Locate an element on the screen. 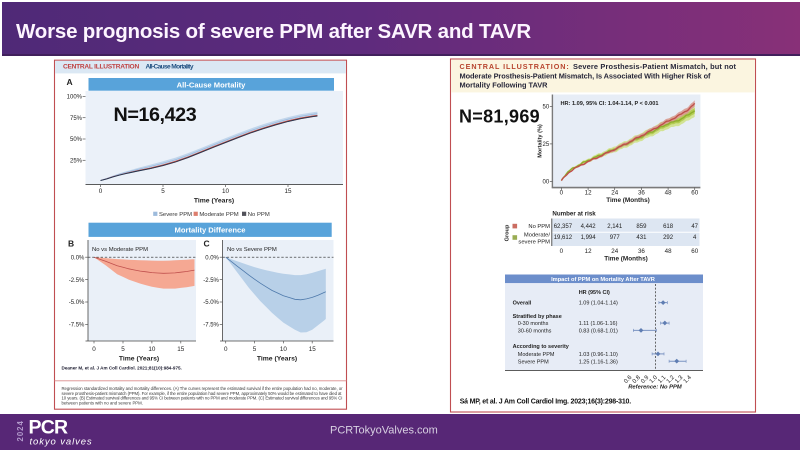 This screenshot has width=800, height=450. svg-text: 4,442 is located at coordinates (589, 227).